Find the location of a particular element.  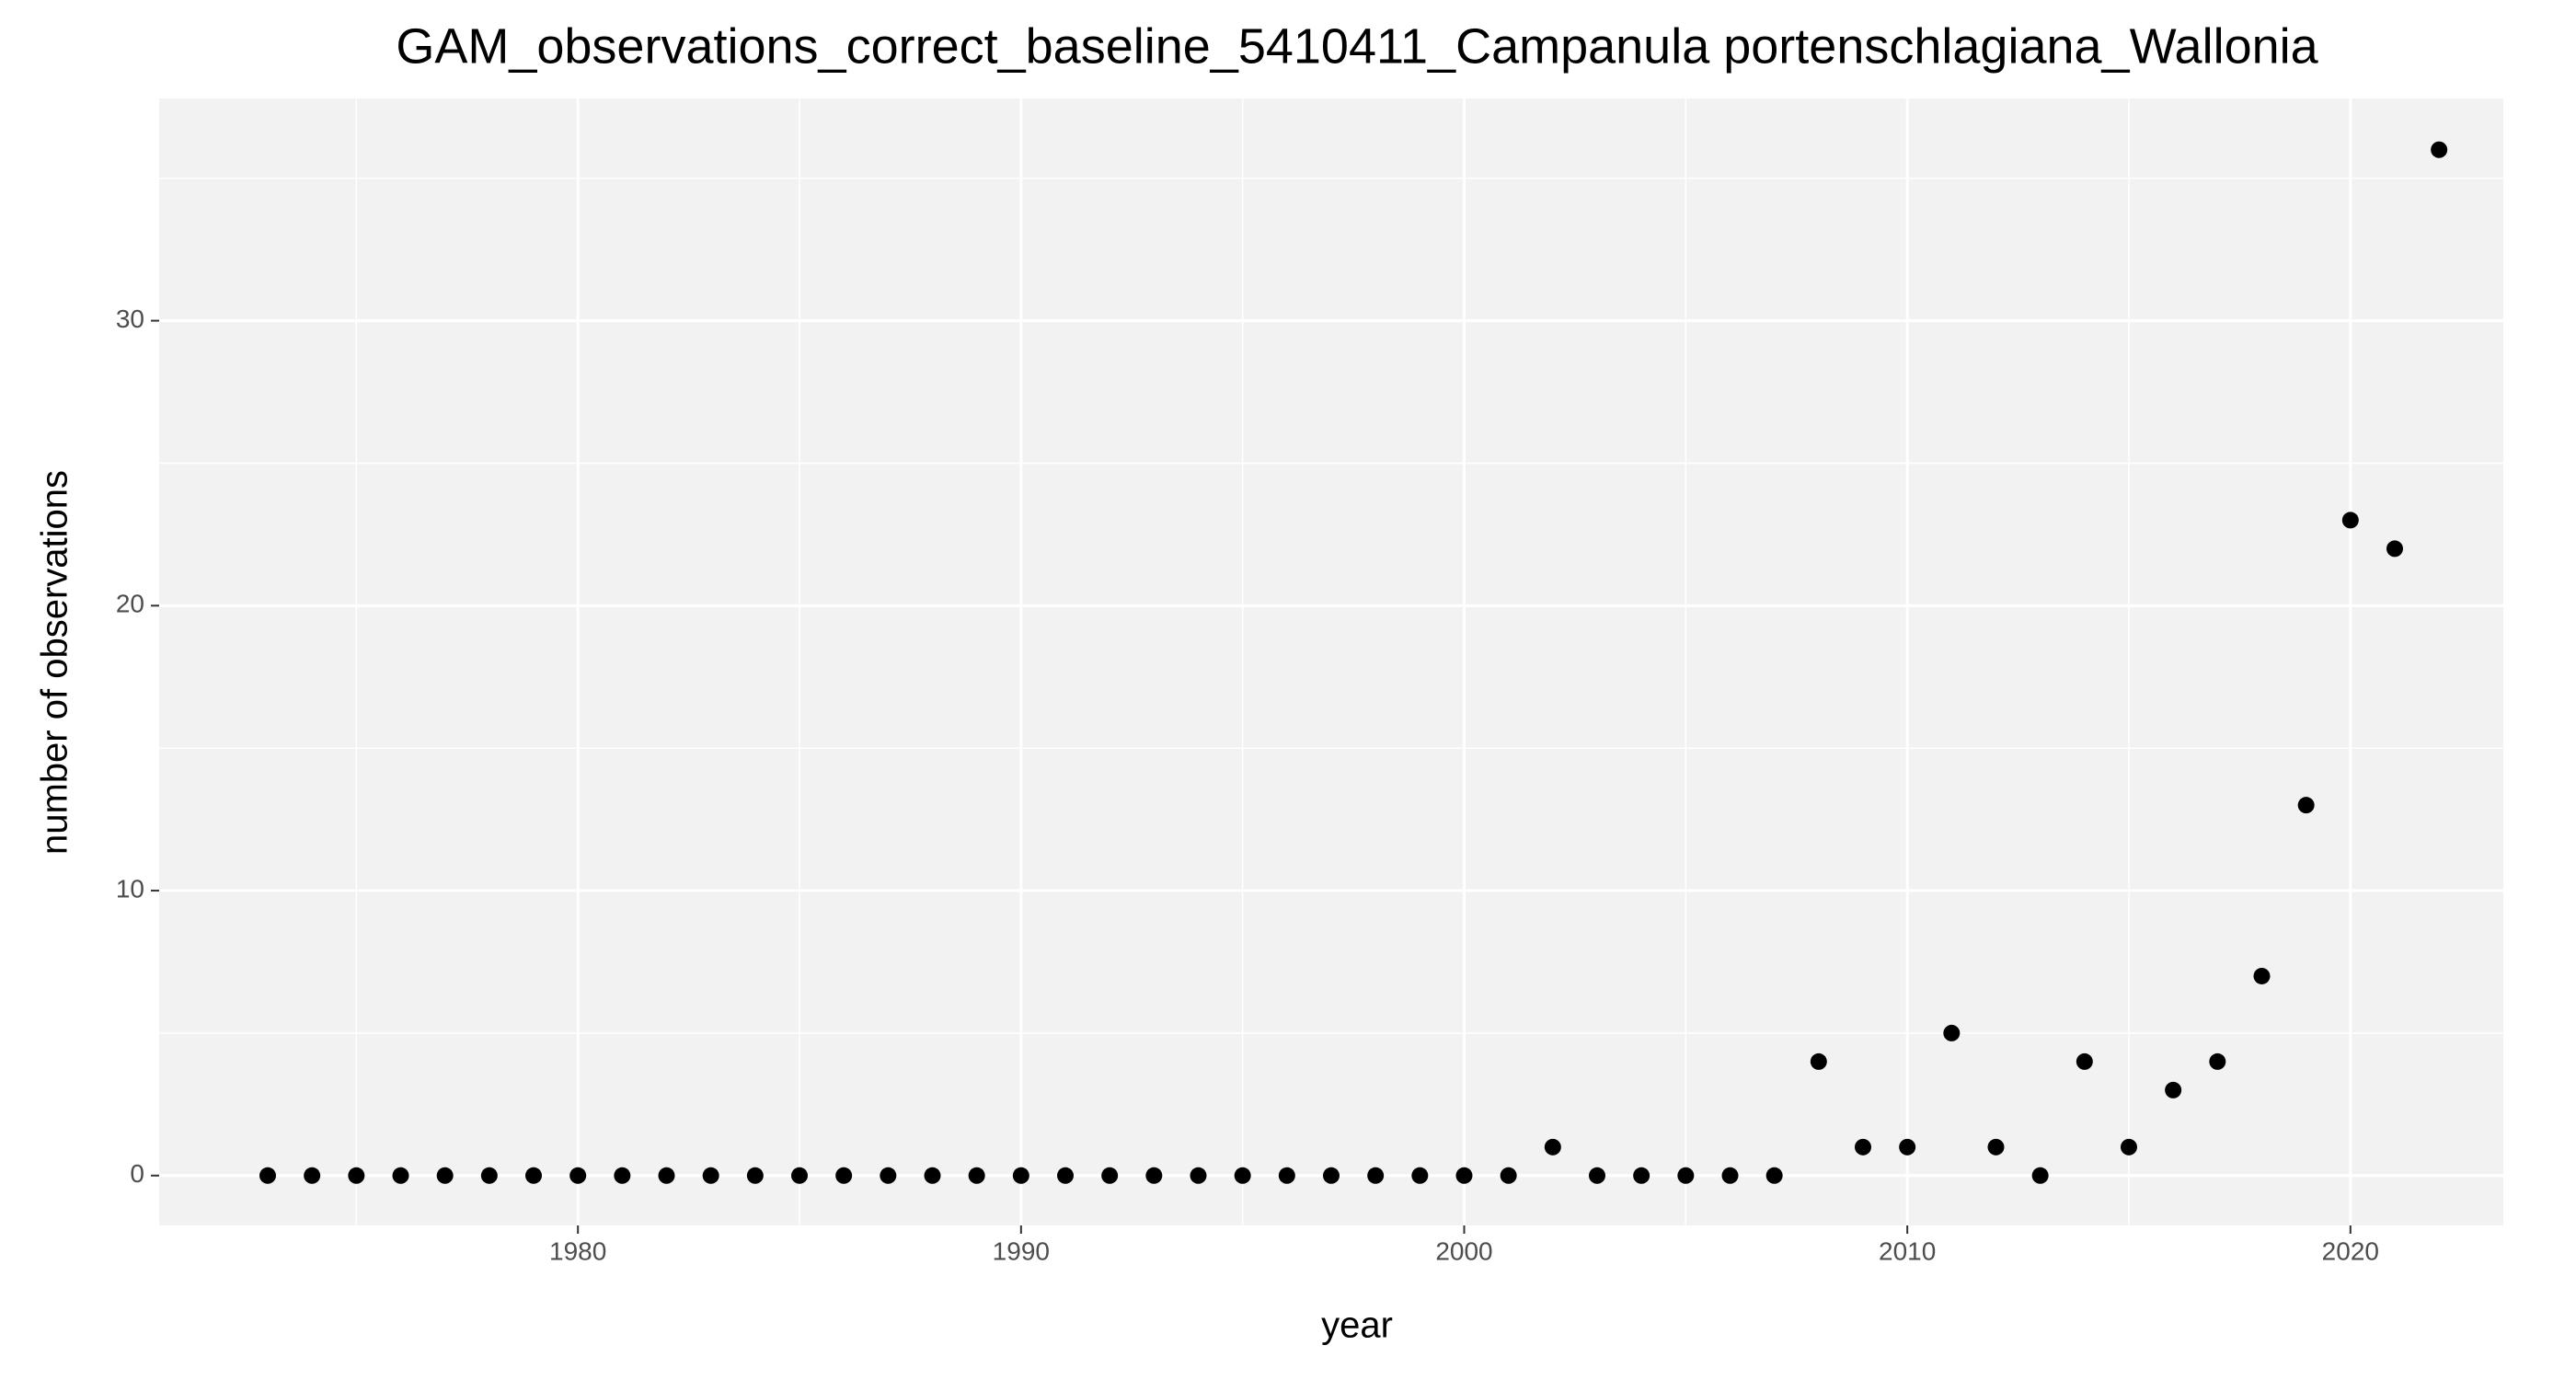

x-tick-label: 1980 is located at coordinates (577, 1250).